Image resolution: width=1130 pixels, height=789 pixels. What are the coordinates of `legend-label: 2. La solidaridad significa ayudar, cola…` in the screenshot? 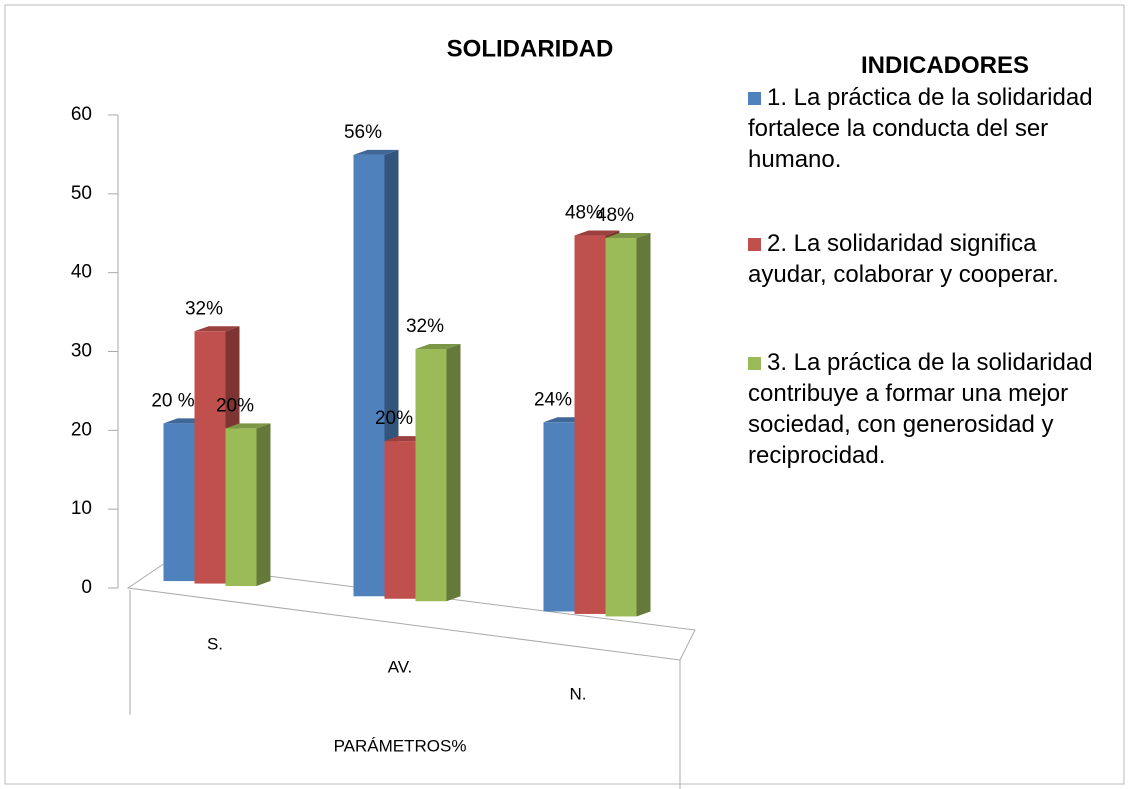 It's located at (903, 259).